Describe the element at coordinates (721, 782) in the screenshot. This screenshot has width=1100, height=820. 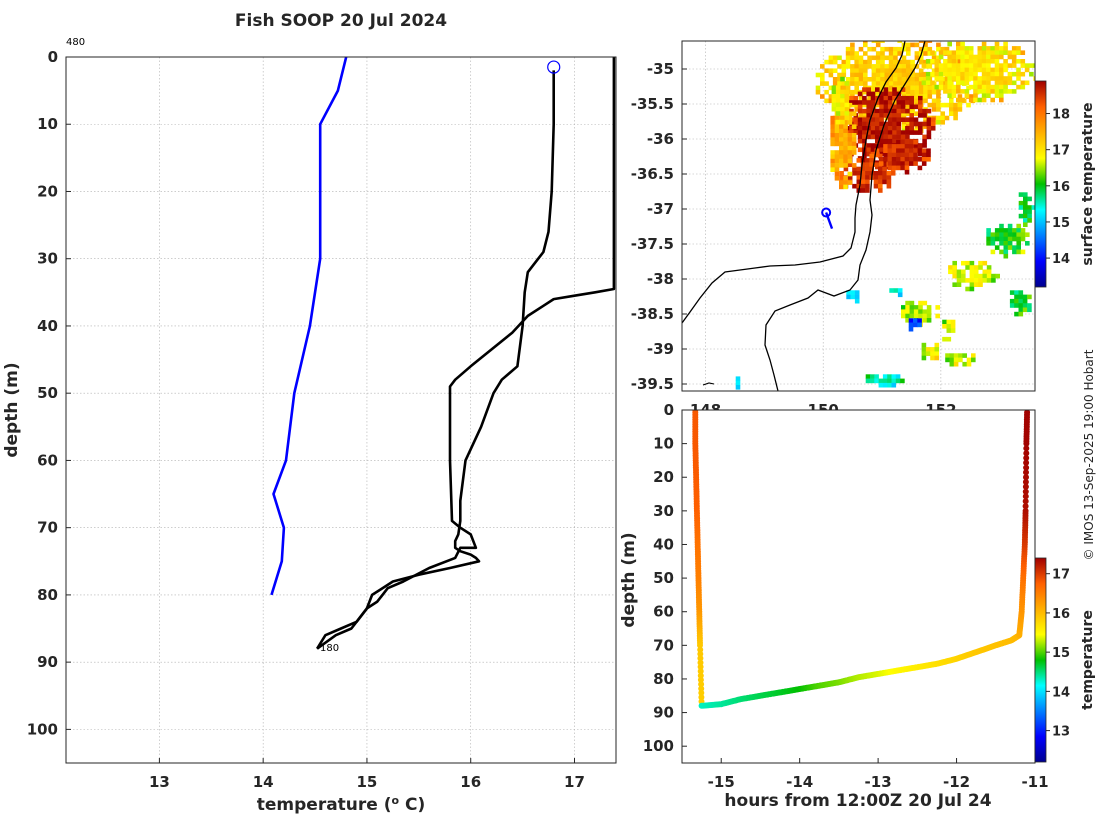
I see `scatter-x-tick-label: -15` at that location.